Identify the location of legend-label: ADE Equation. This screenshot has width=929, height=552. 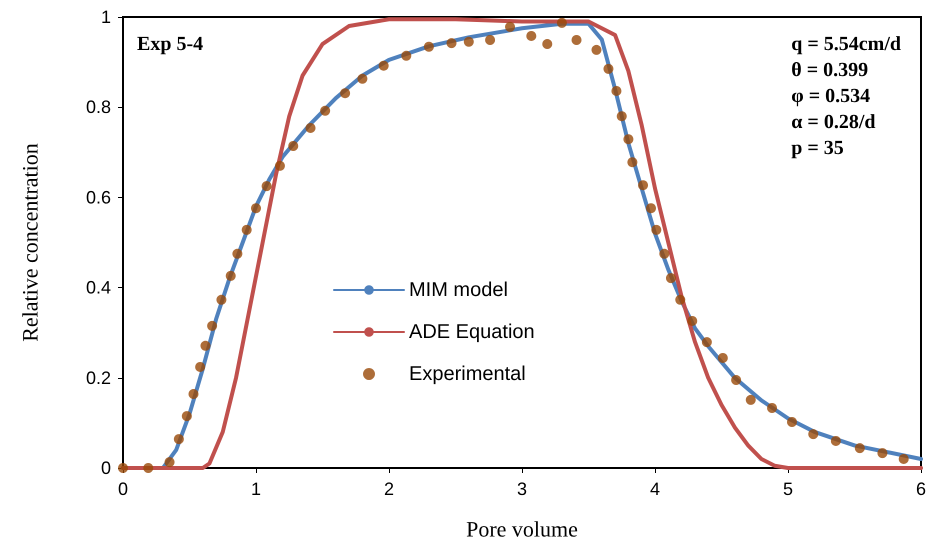
(472, 332).